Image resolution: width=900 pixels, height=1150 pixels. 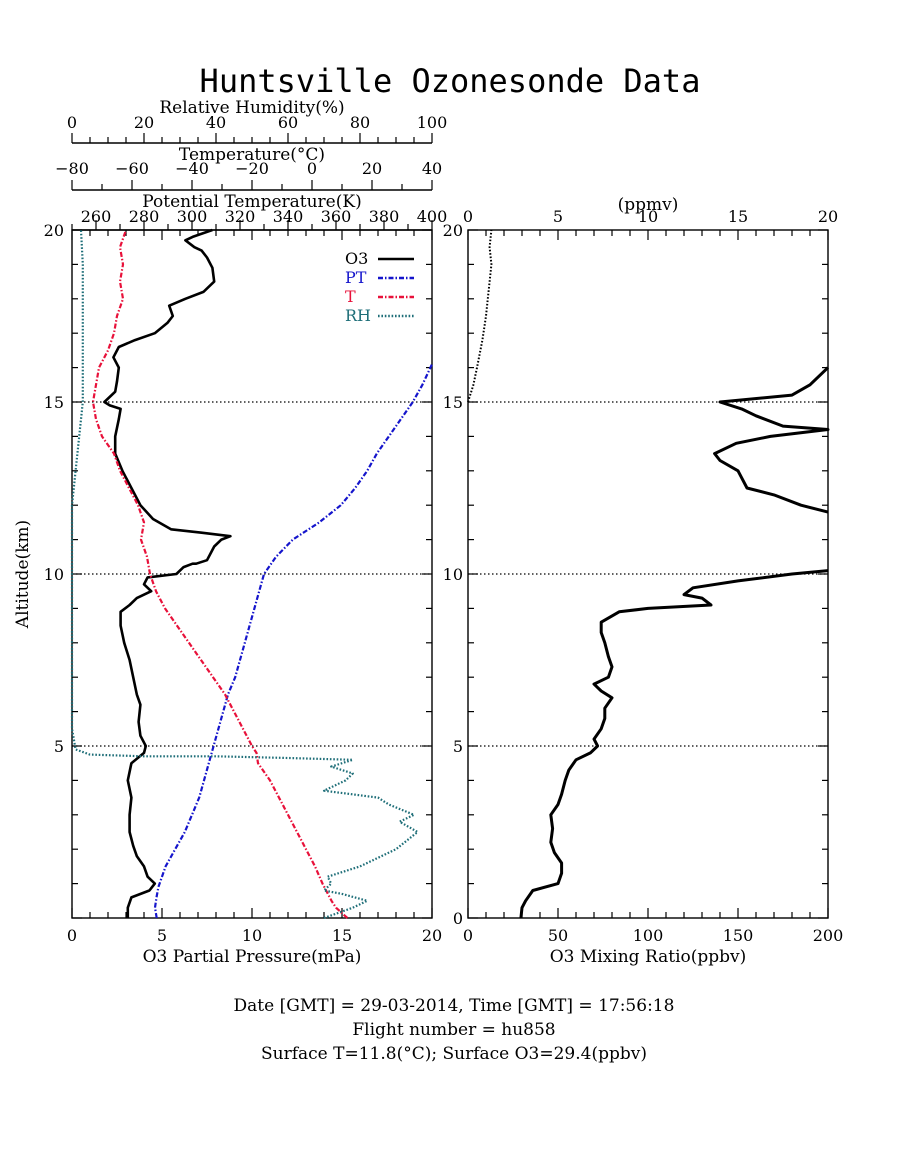 I want to click on top-axis-tick-label: 80, so click(x=360, y=122).